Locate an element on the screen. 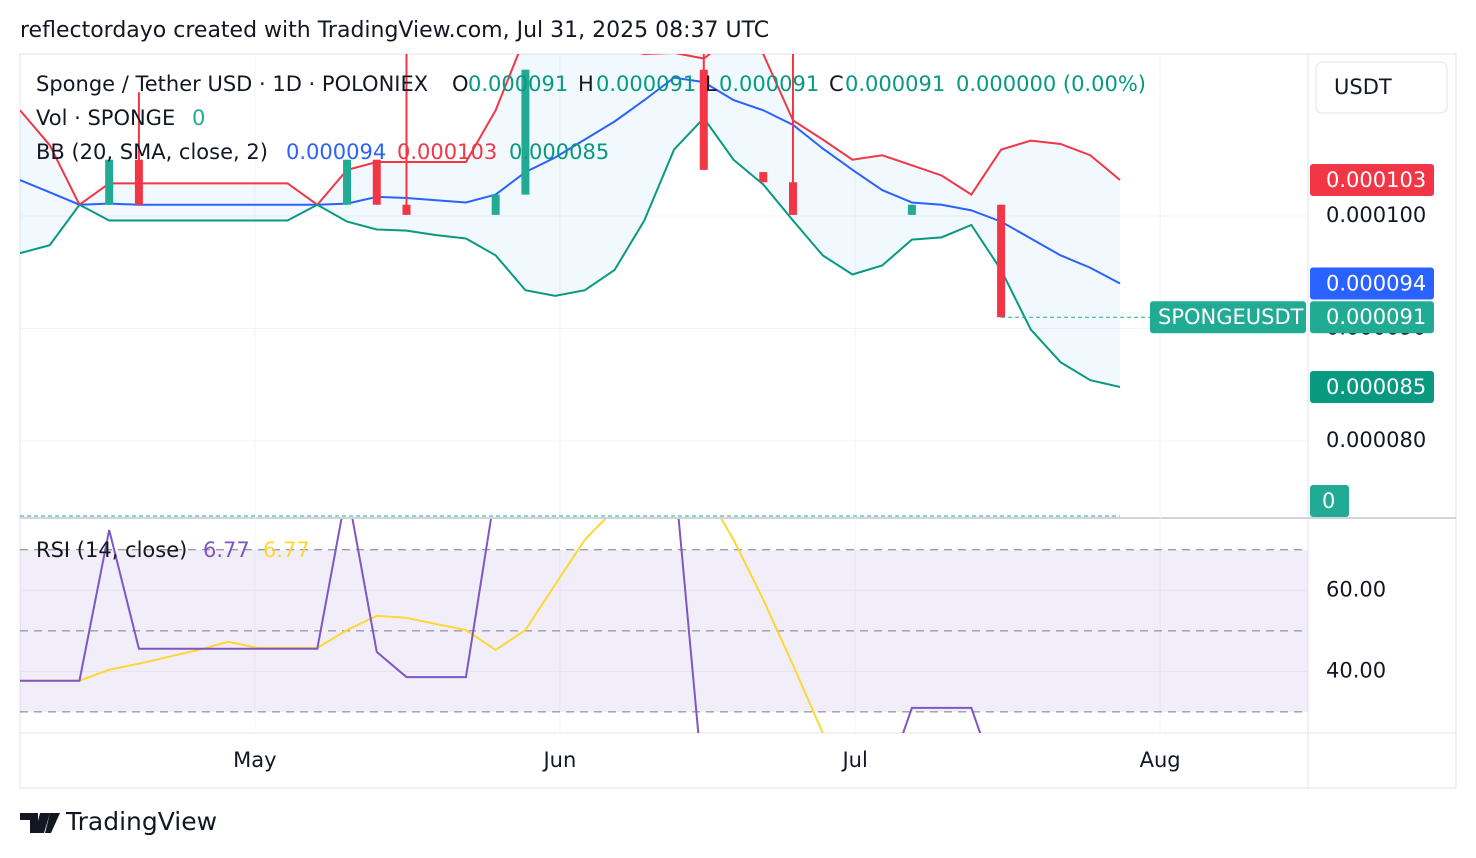 The width and height of the screenshot is (1476, 858). currency: USDT is located at coordinates (1363, 87).